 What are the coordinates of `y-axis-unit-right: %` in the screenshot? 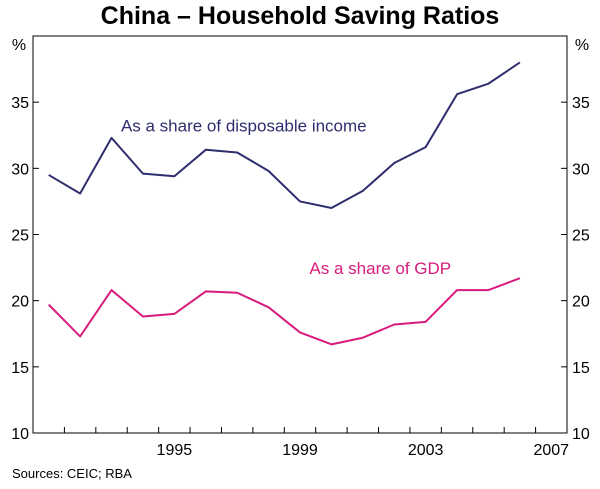 It's located at (582, 45).